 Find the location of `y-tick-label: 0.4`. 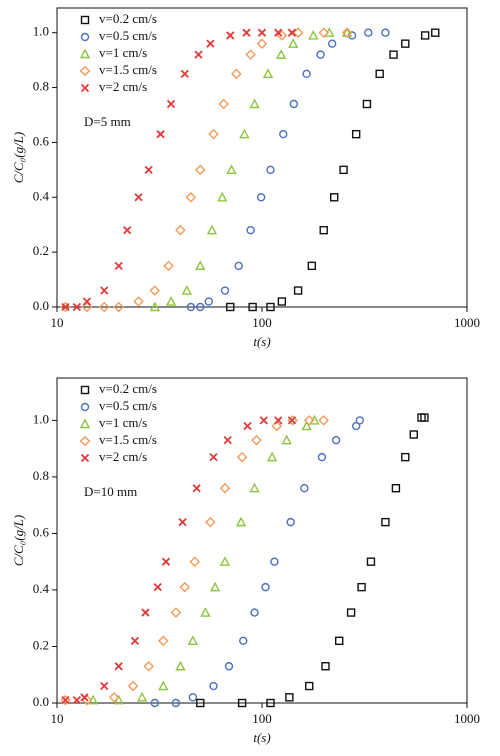

y-tick-label: 0.4 is located at coordinates (41, 588).